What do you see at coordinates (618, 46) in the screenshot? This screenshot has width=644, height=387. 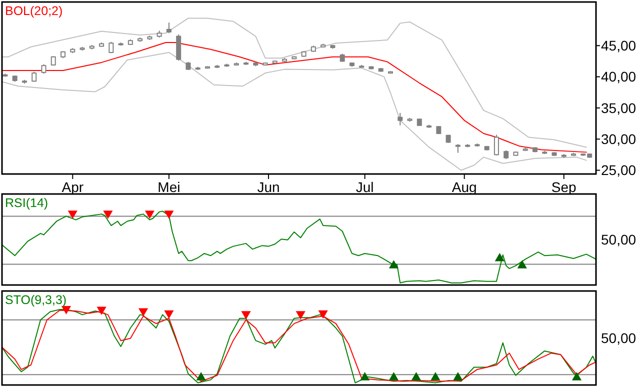 I see `y-tick-label: 45,00` at bounding box center [618, 46].